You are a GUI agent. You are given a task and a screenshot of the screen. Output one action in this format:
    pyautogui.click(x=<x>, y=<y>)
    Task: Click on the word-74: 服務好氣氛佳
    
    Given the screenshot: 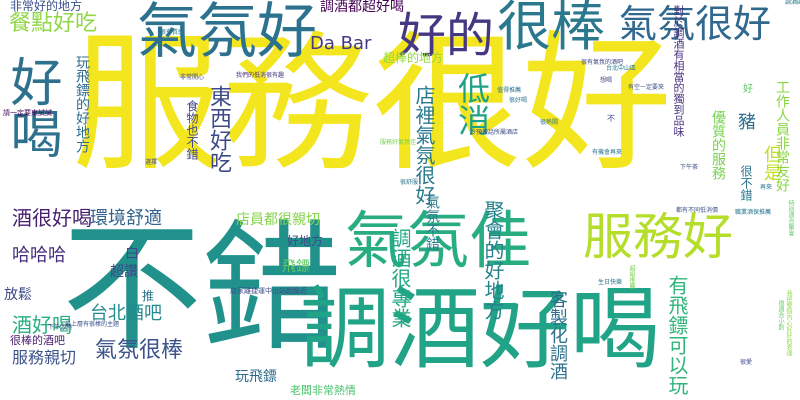 What is the action you would take?
    pyautogui.click(x=398, y=142)
    